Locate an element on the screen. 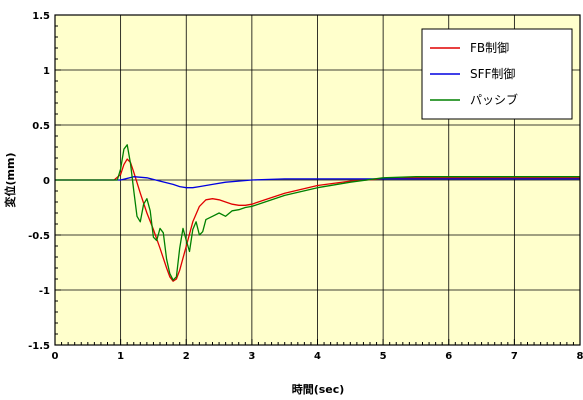 The height and width of the screenshot is (400, 583). x-tick-label: 2 is located at coordinates (186, 356).